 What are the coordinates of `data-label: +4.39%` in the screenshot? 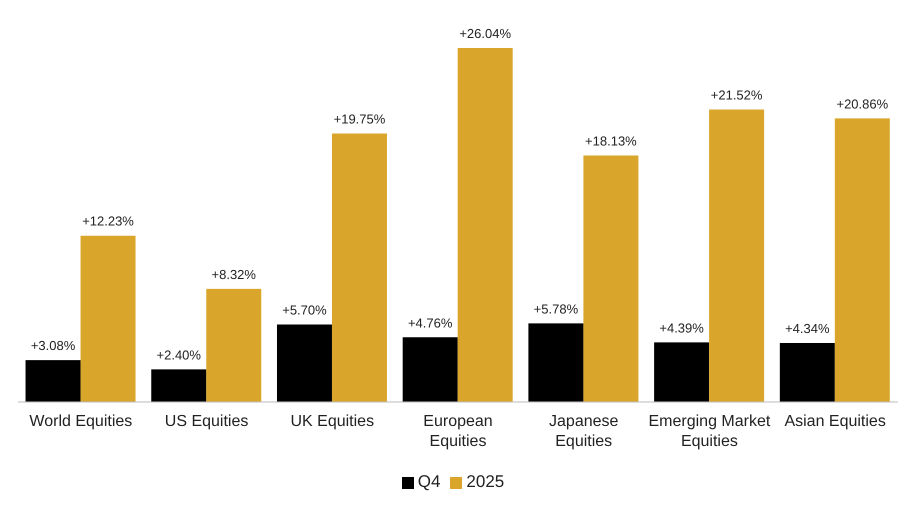 It's located at (681, 328).